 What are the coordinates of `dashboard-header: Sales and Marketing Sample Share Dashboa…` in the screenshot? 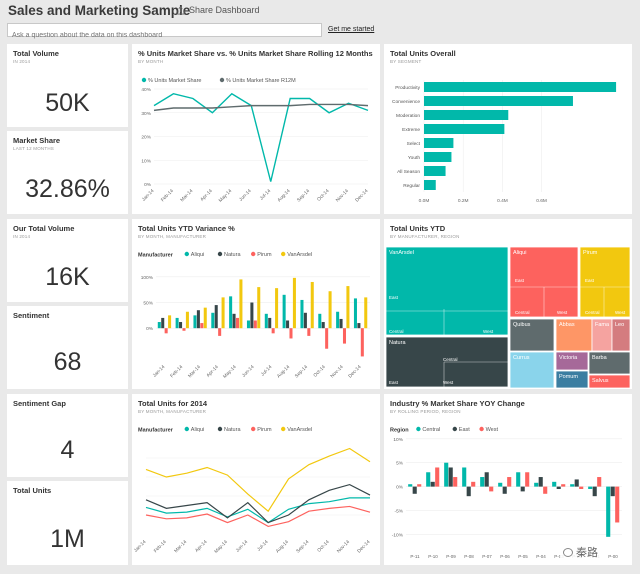 It's located at (320, 22).